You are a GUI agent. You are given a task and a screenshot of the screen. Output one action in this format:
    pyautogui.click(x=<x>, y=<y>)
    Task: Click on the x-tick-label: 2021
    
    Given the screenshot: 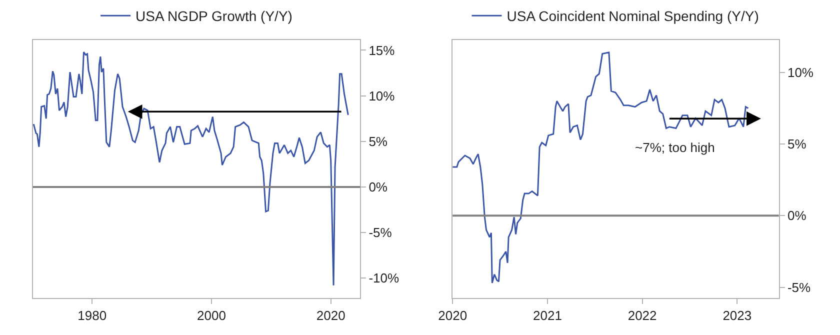 What is the action you would take?
    pyautogui.click(x=547, y=315)
    